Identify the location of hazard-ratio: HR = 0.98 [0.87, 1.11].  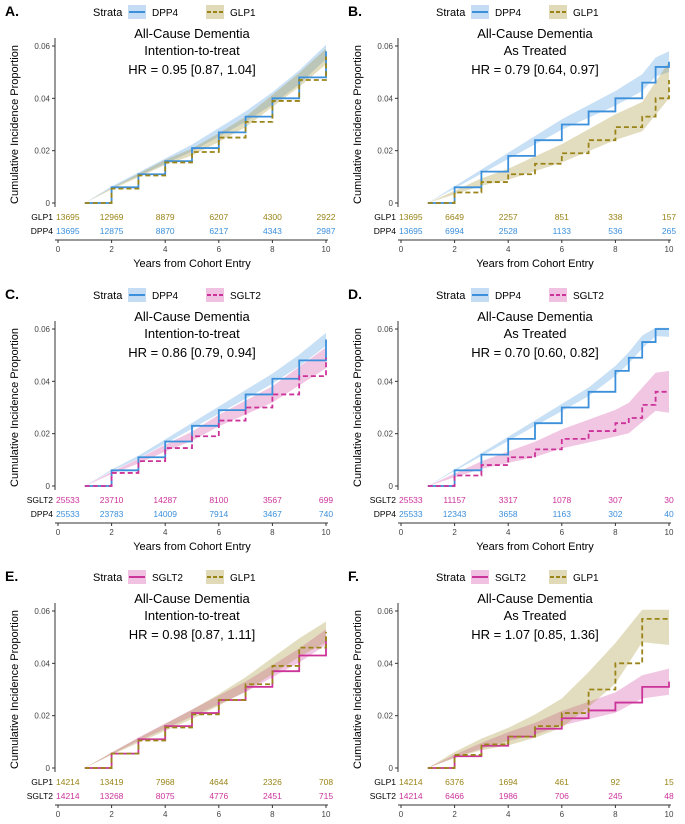
(192, 634).